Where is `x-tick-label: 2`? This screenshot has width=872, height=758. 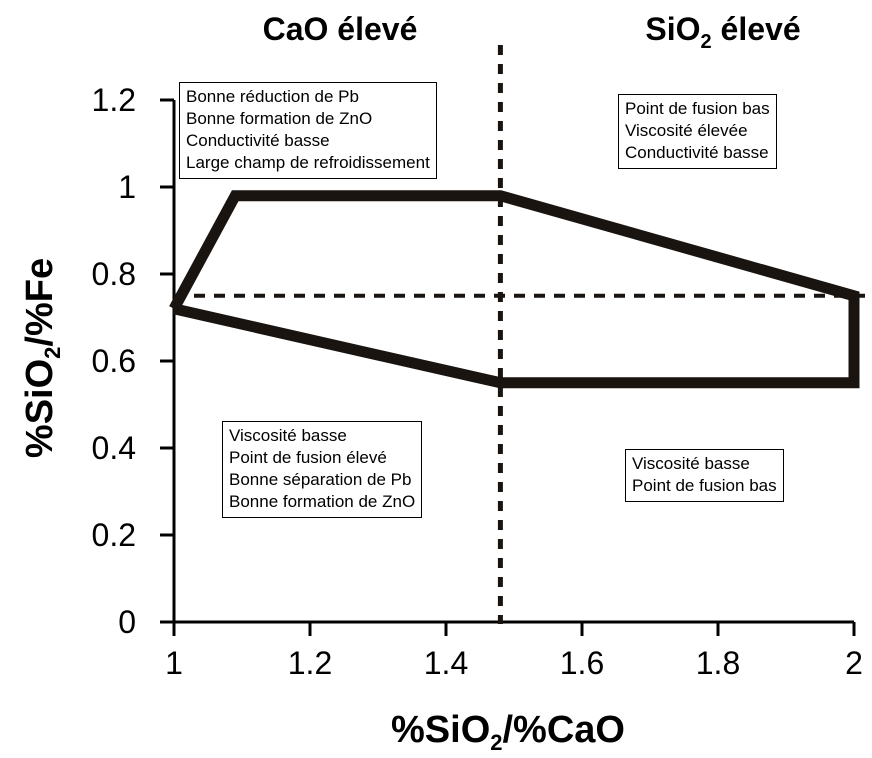
x-tick-label: 2 is located at coordinates (854, 663).